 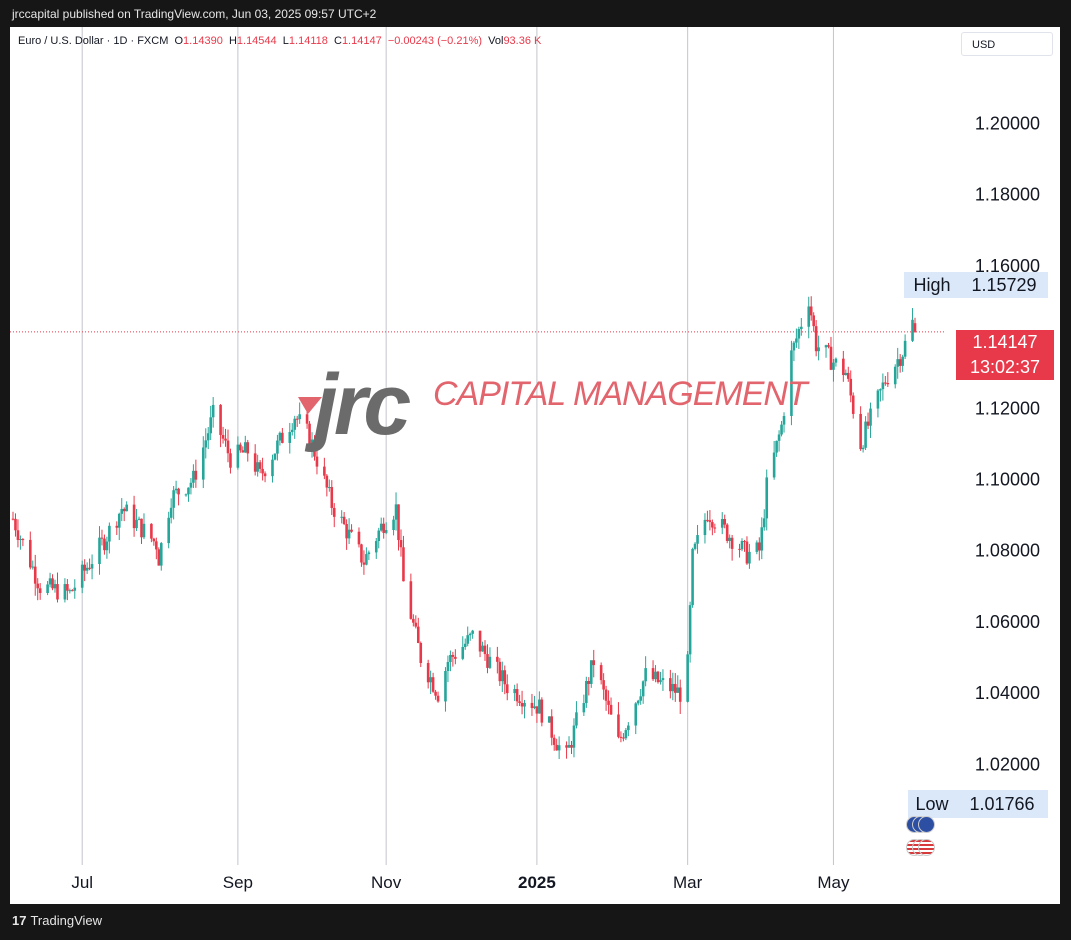 What do you see at coordinates (926, 847) in the screenshot?
I see `us-event-icon` at bounding box center [926, 847].